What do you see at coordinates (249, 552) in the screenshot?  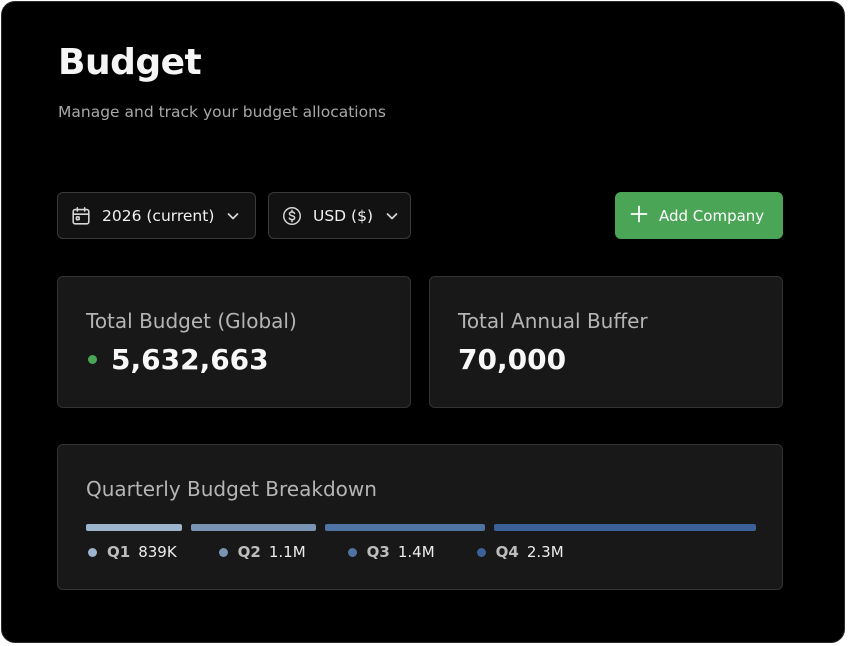 I see `legend-quarter-label: Q2` at bounding box center [249, 552].